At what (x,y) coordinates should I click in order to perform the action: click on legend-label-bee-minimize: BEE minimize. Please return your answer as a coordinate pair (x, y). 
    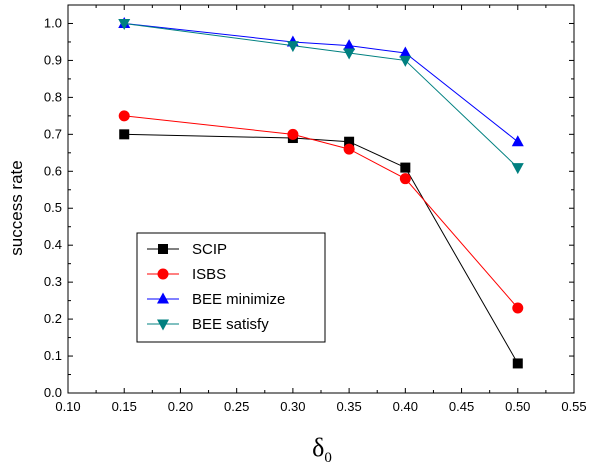
    Looking at the image, I should click on (238, 299).